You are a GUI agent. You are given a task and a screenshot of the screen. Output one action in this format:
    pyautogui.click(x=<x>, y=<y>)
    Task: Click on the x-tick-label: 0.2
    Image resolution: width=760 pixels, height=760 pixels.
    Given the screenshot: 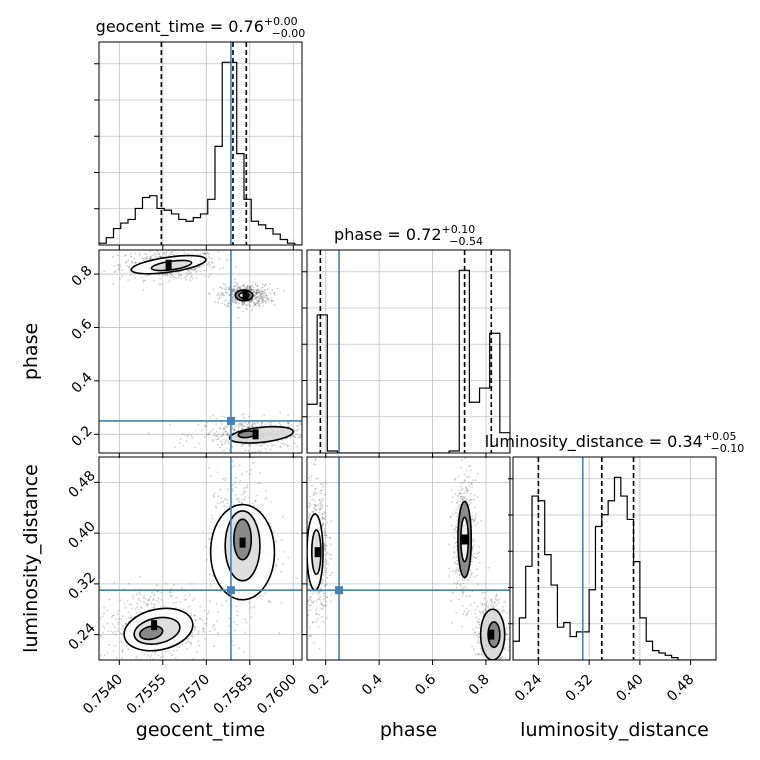 What is the action you would take?
    pyautogui.click(x=318, y=685)
    